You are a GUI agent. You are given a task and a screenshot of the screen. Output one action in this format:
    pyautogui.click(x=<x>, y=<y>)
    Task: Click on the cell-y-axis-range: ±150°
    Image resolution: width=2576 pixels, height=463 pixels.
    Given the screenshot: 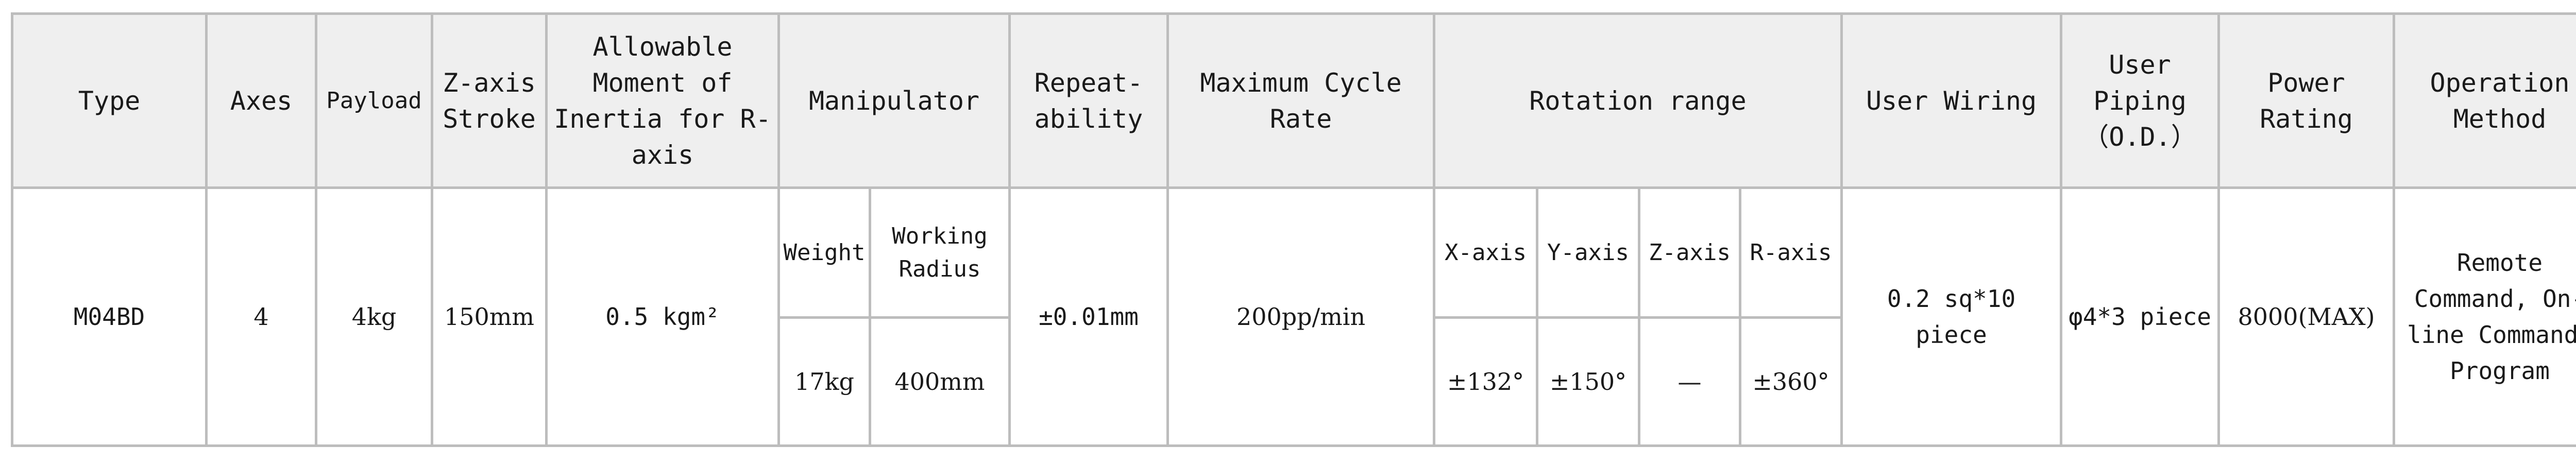 What is the action you would take?
    pyautogui.click(x=1588, y=382)
    